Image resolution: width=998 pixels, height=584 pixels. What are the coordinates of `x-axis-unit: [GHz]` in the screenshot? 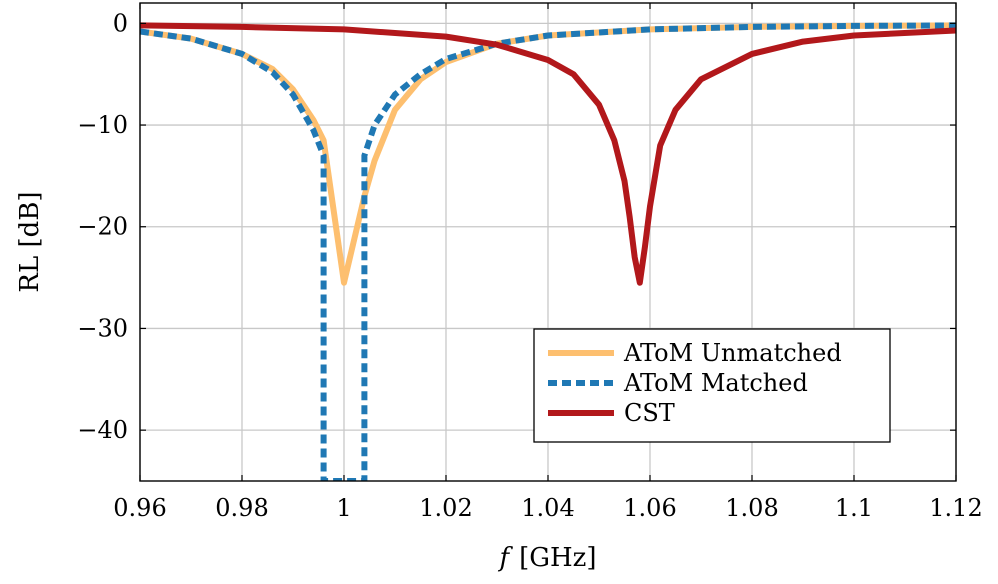 It's located at (557, 558).